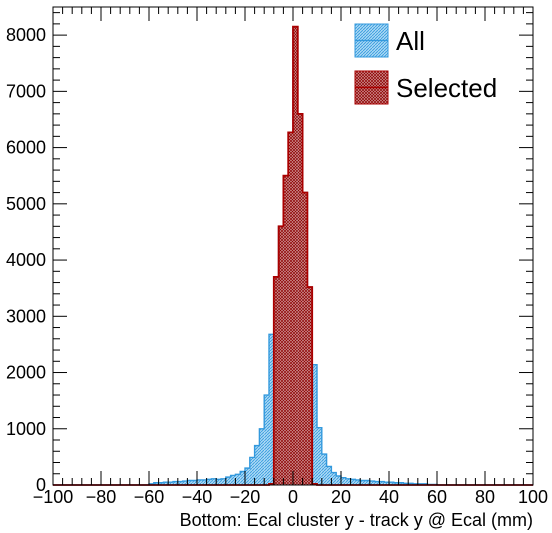 The width and height of the screenshot is (552, 533). I want to click on legend-label-selected: Selected, so click(446, 88).